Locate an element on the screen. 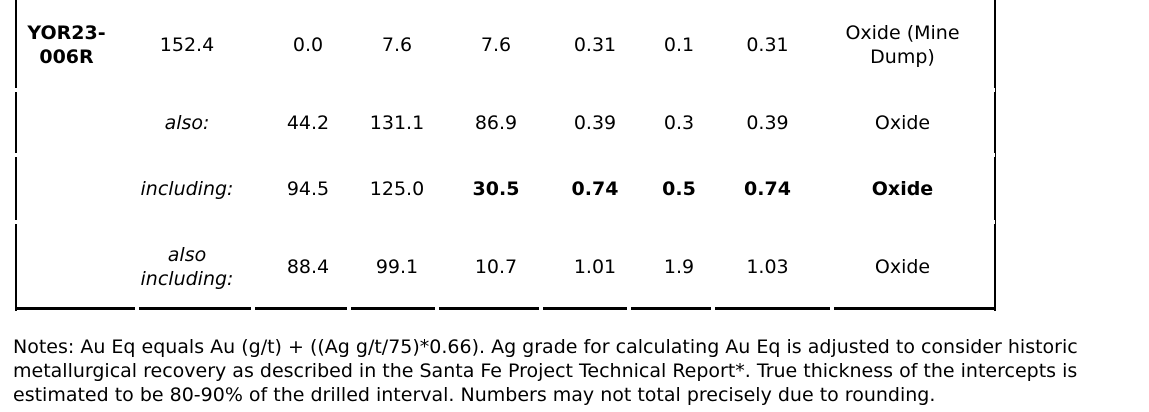 The height and width of the screenshot is (412, 1149). to-cell: 131.1 is located at coordinates (397, 122).